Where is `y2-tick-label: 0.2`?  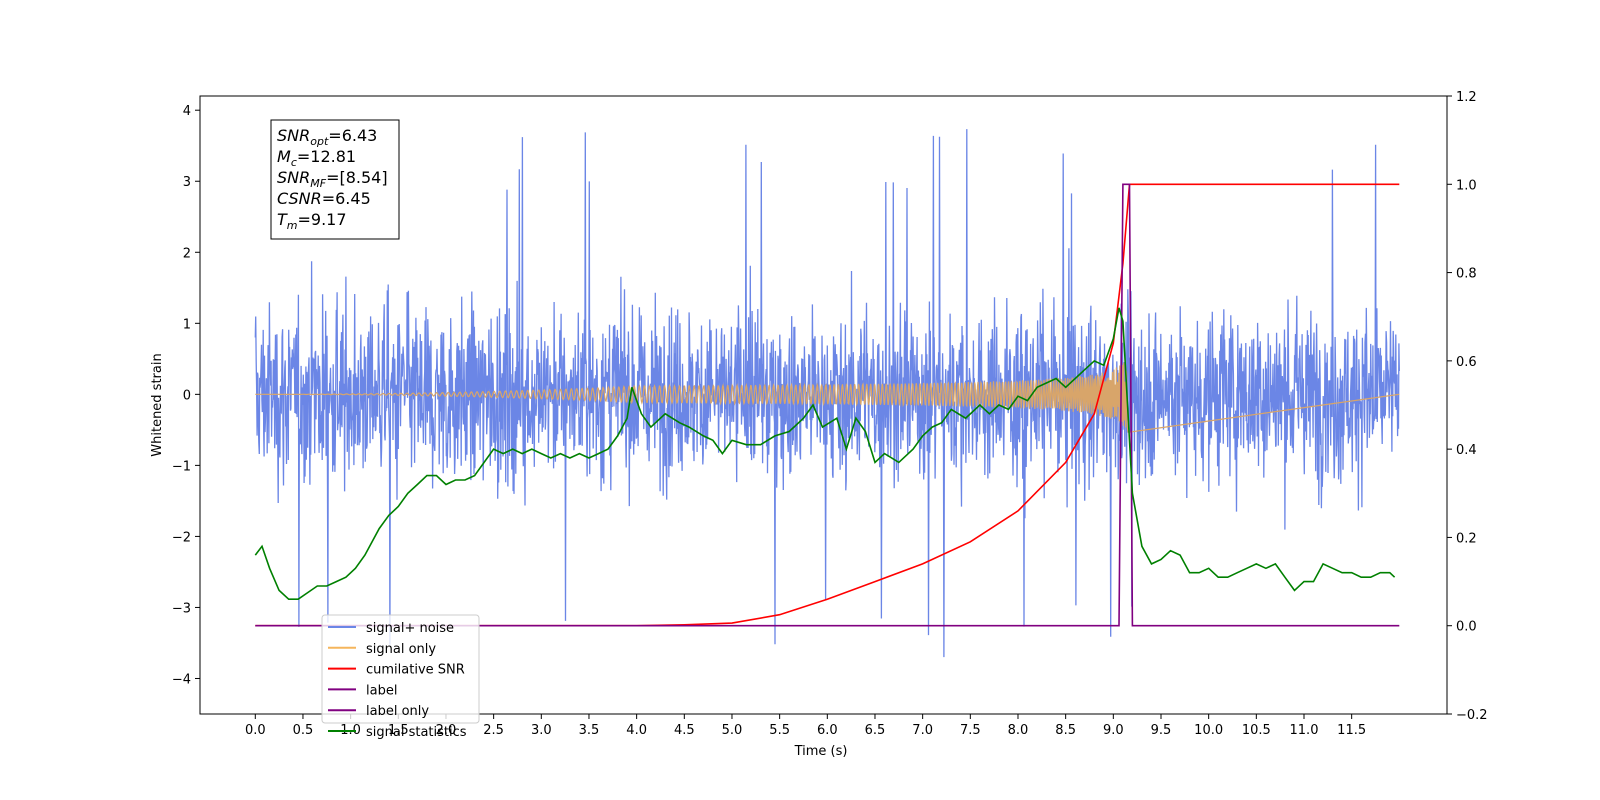
y2-tick-label: 0.2 is located at coordinates (1466, 538).